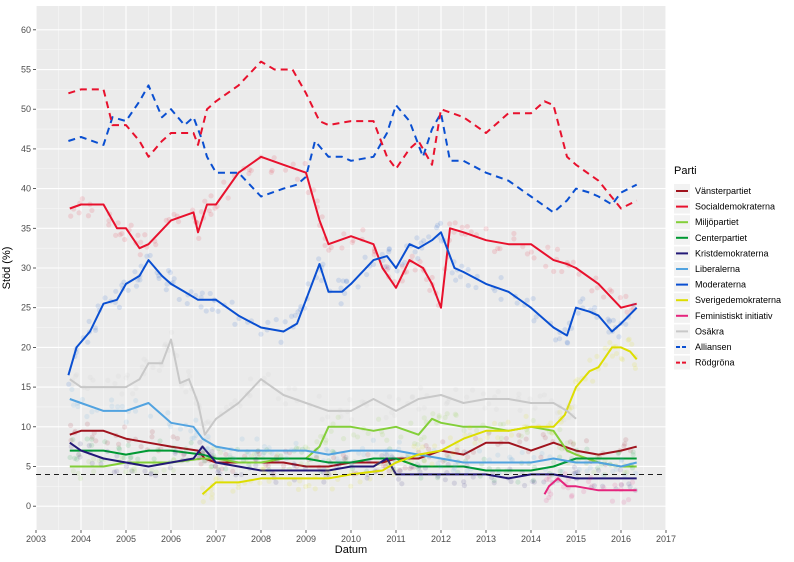  What do you see at coordinates (36, 539) in the screenshot?
I see `x-tick-label: 2003` at bounding box center [36, 539].